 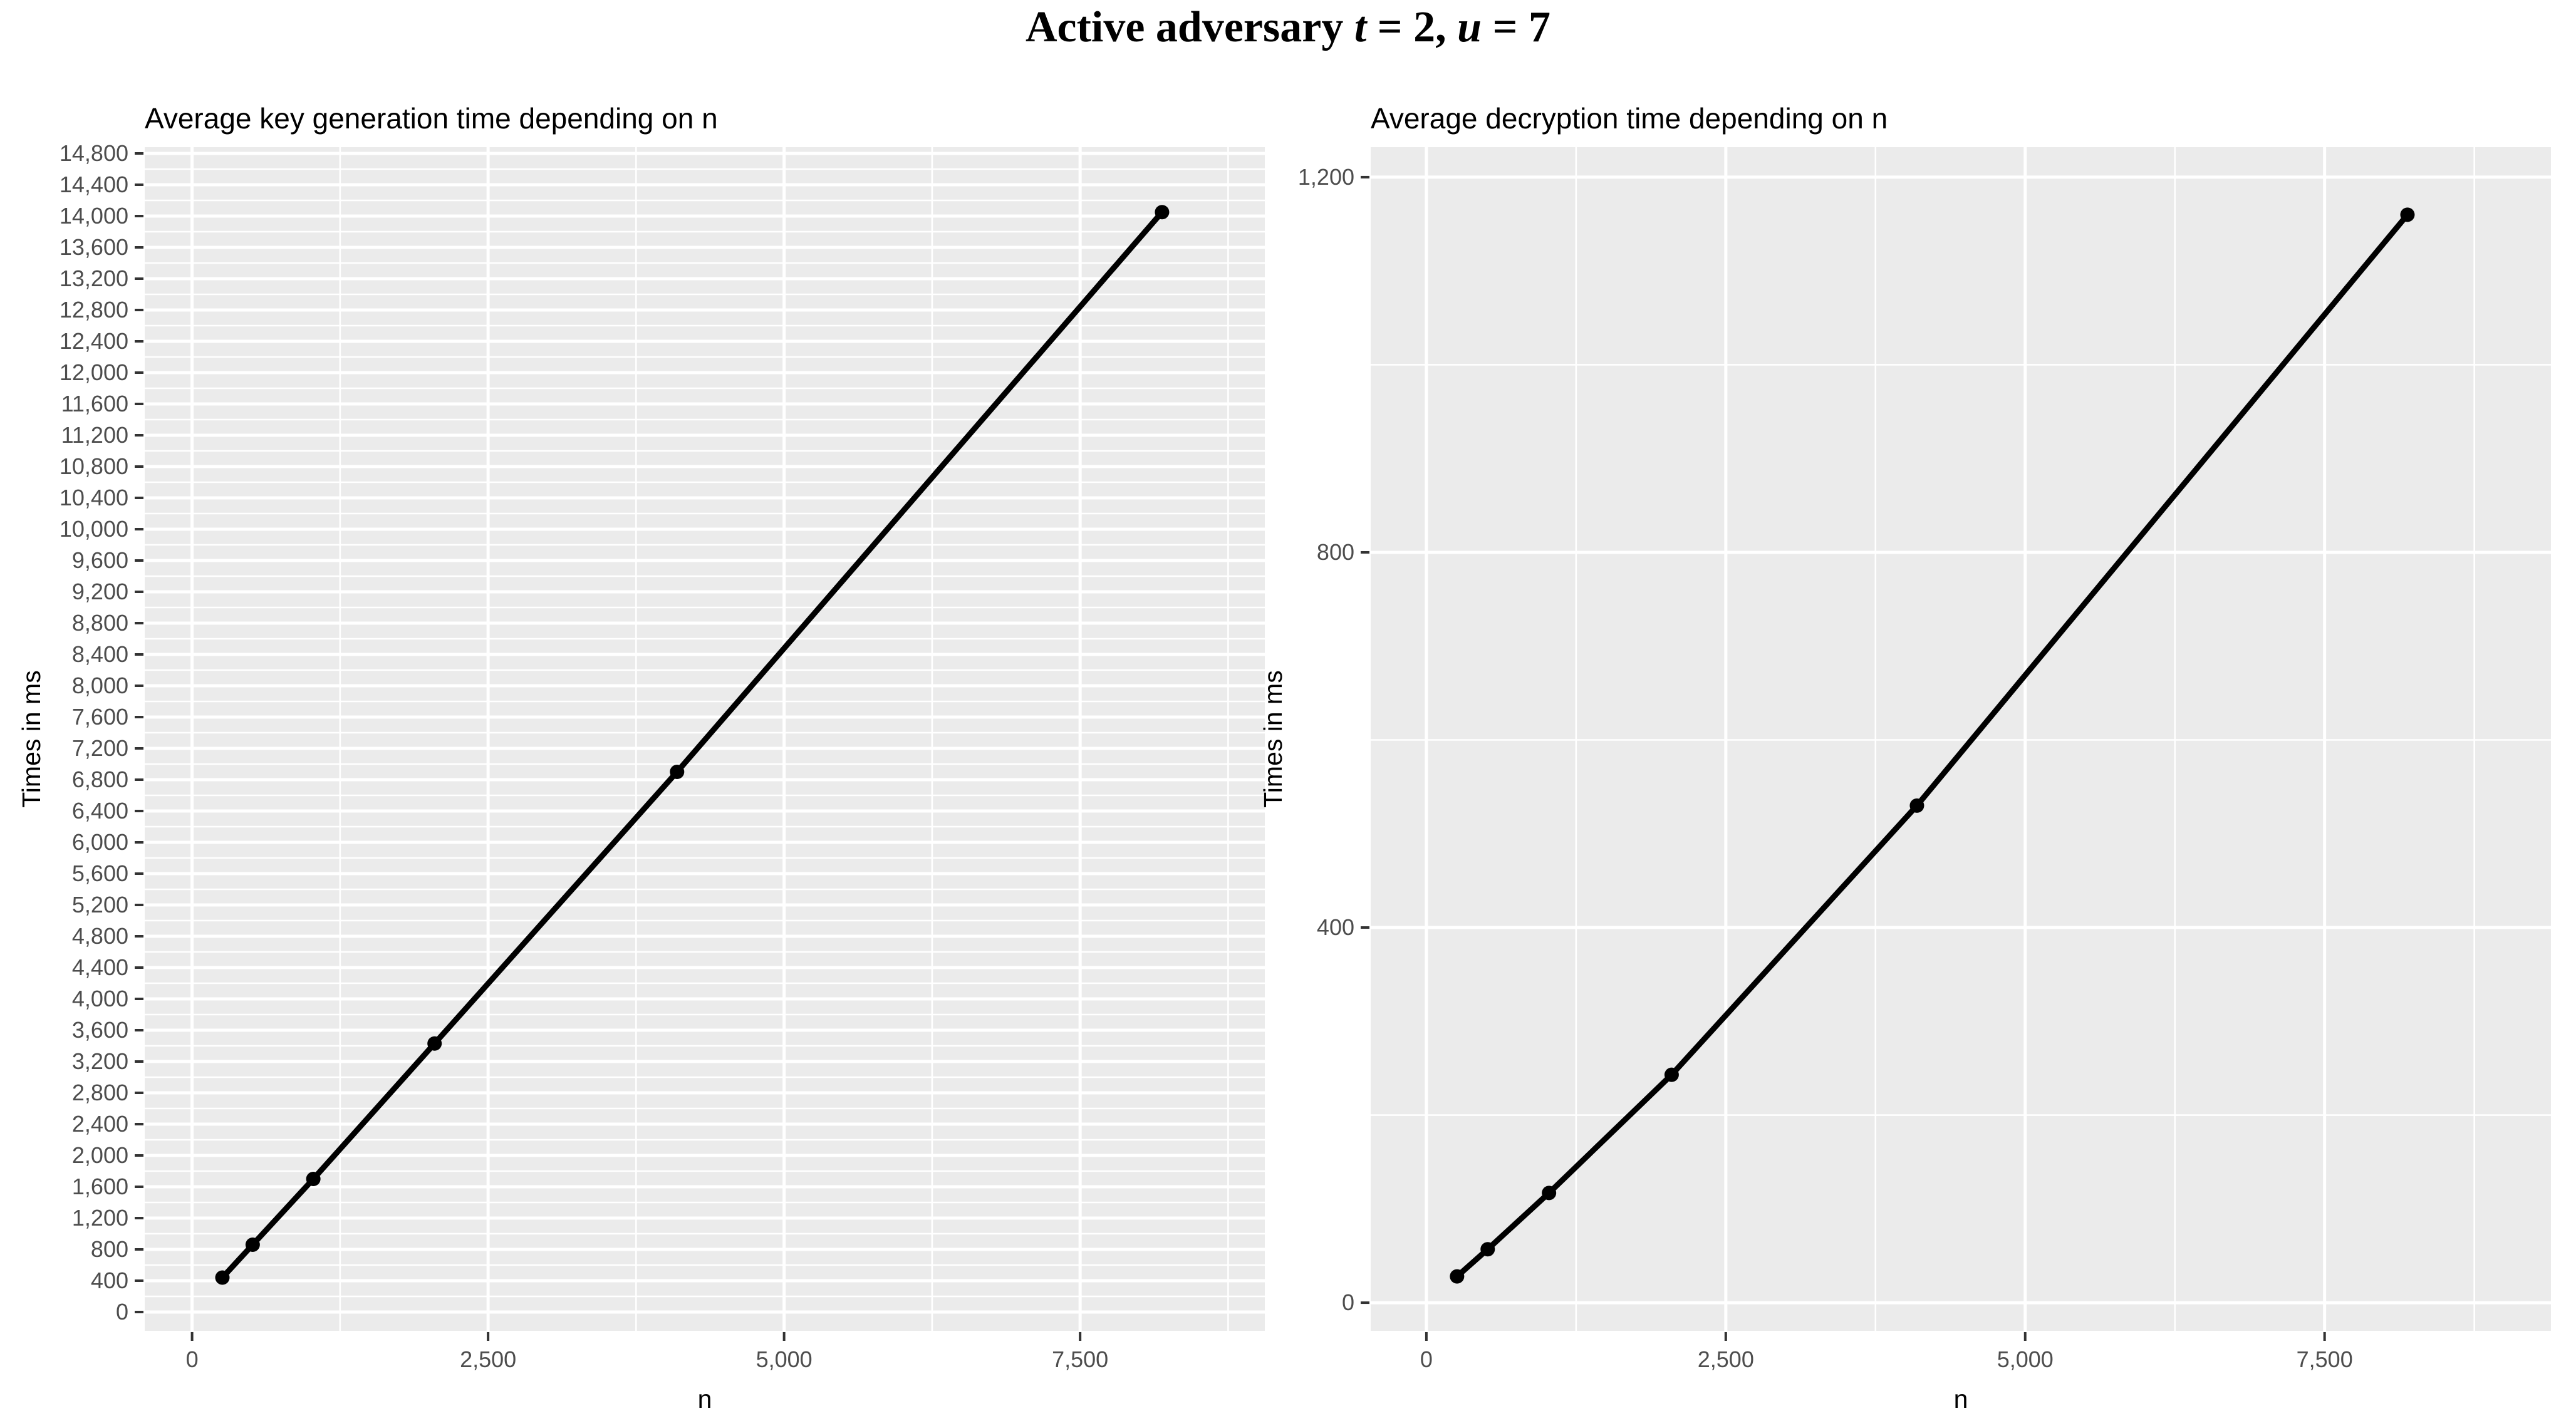 I want to click on y-tick-label: 6,400, so click(x=100, y=811).